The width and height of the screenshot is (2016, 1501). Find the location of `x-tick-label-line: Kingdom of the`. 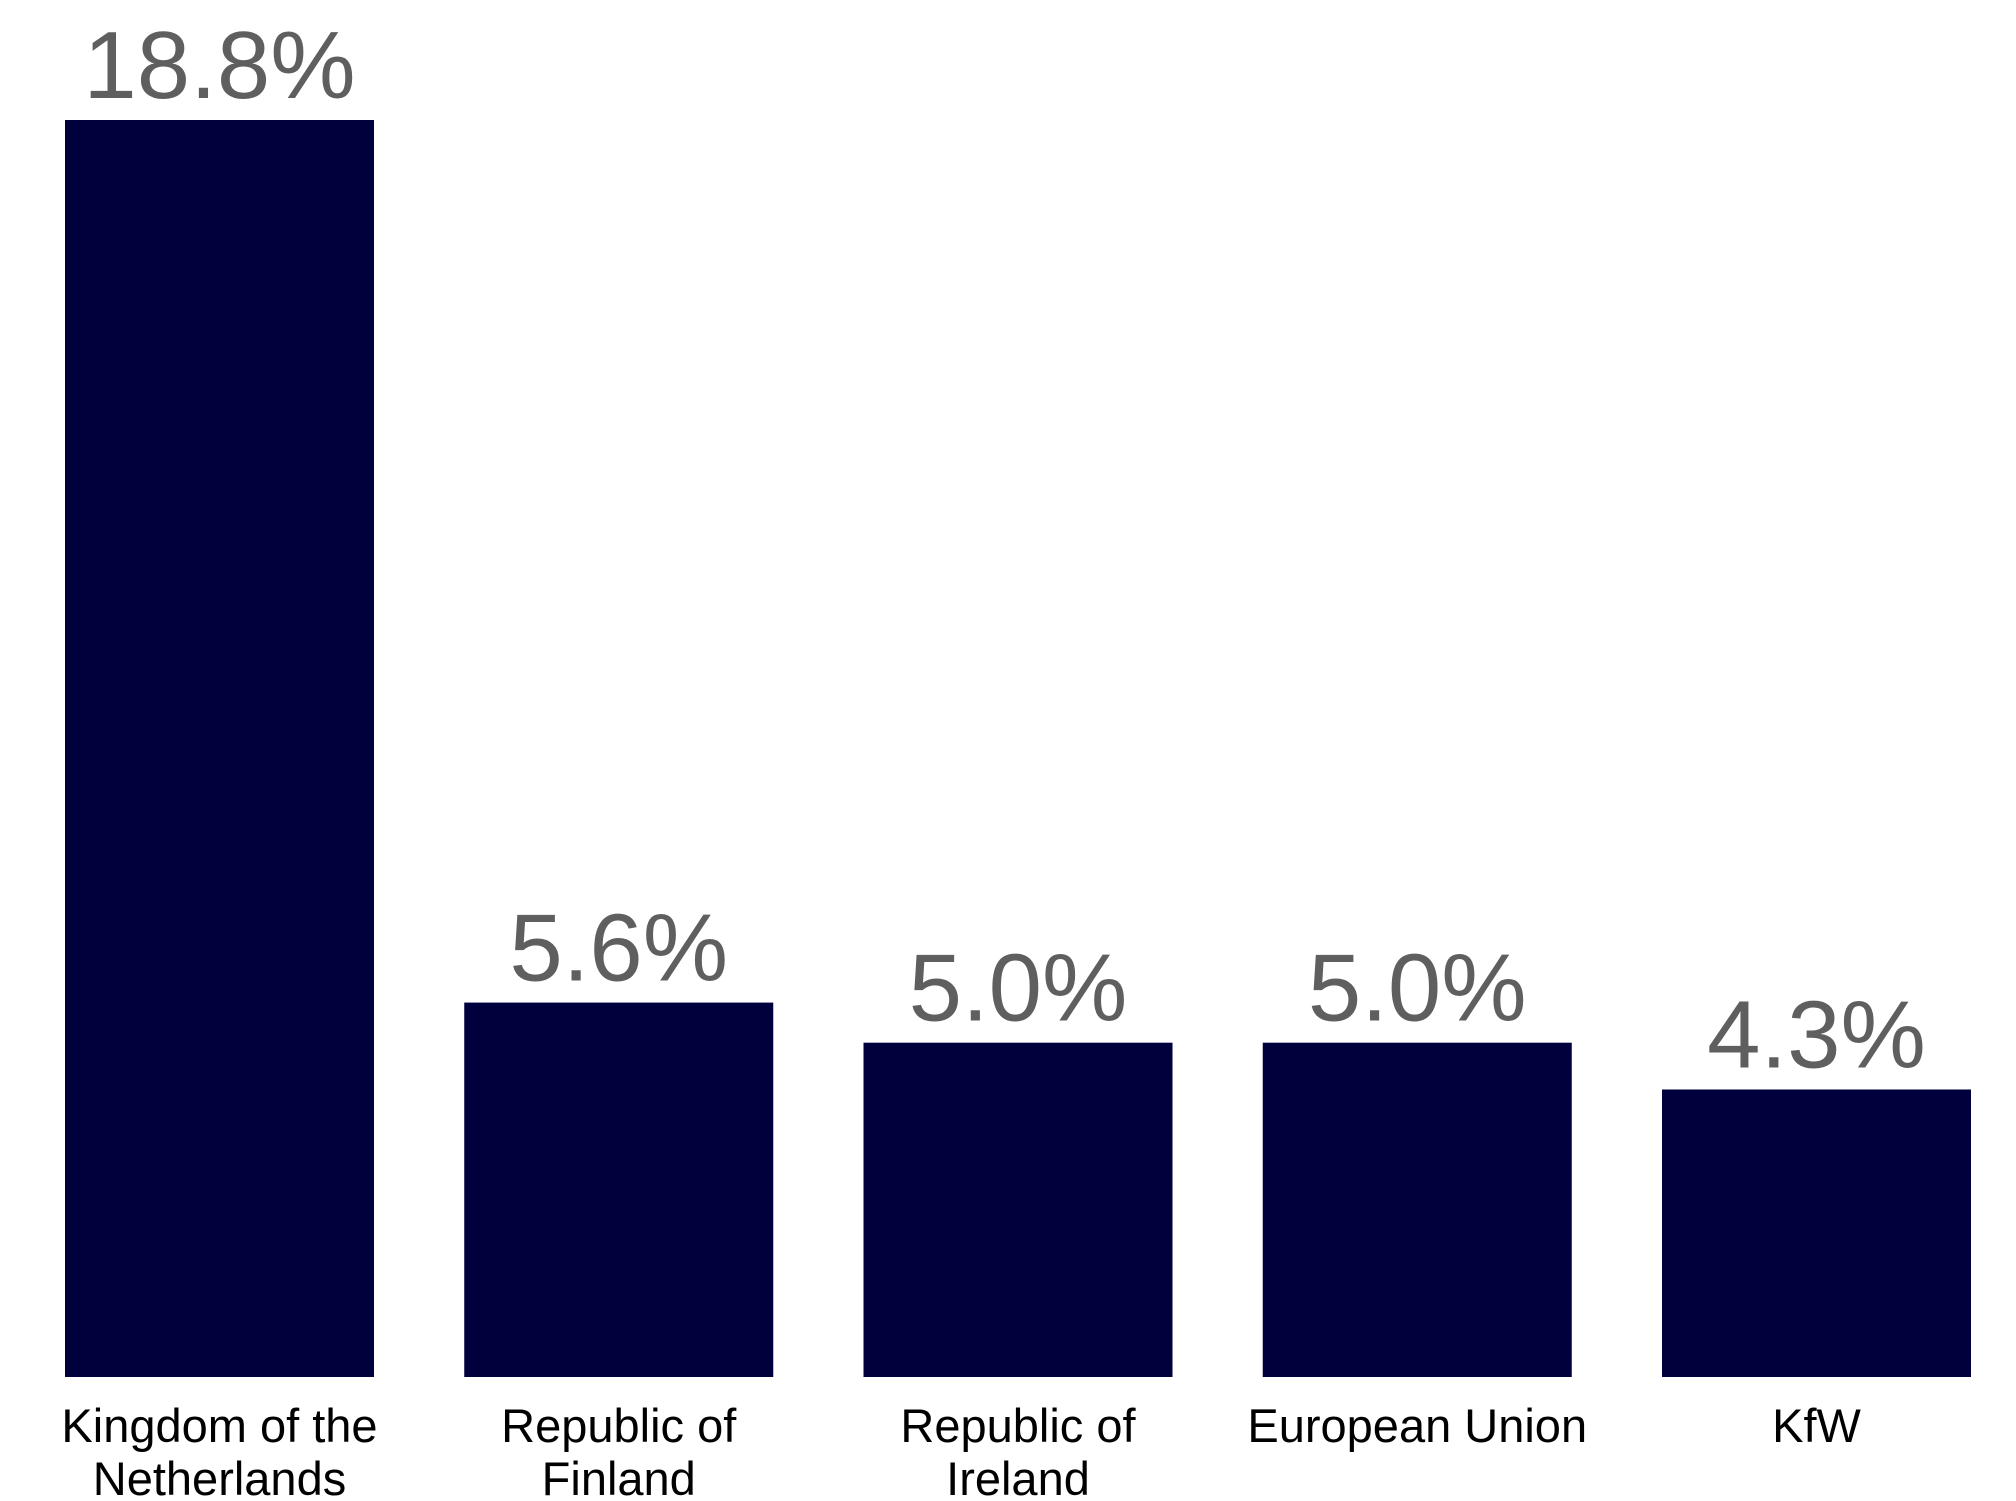

x-tick-label-line: Kingdom of the is located at coordinates (219, 1425).